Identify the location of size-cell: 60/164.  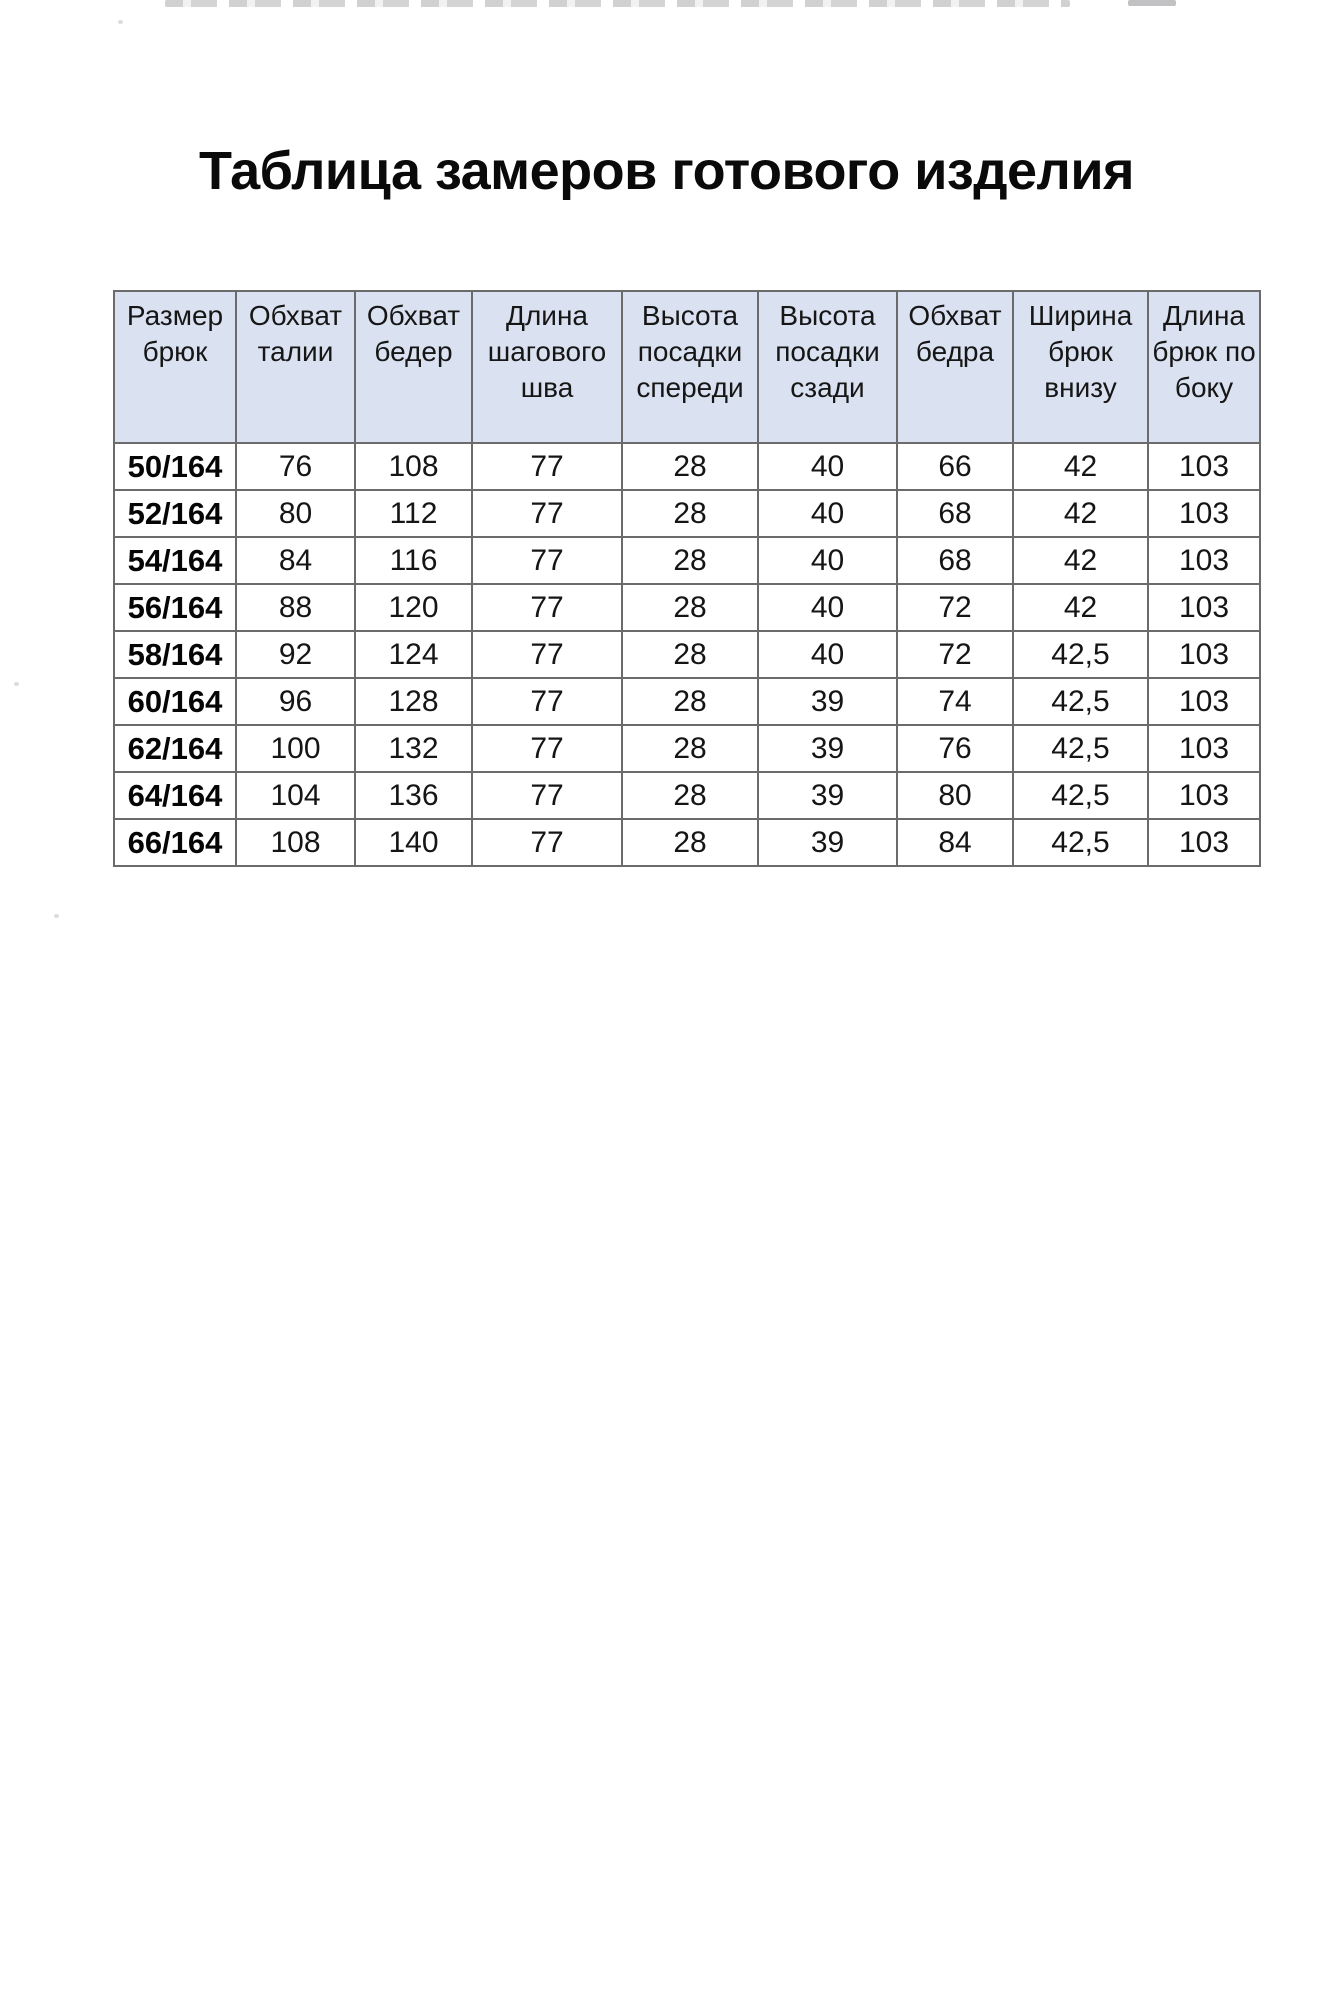
(175, 701).